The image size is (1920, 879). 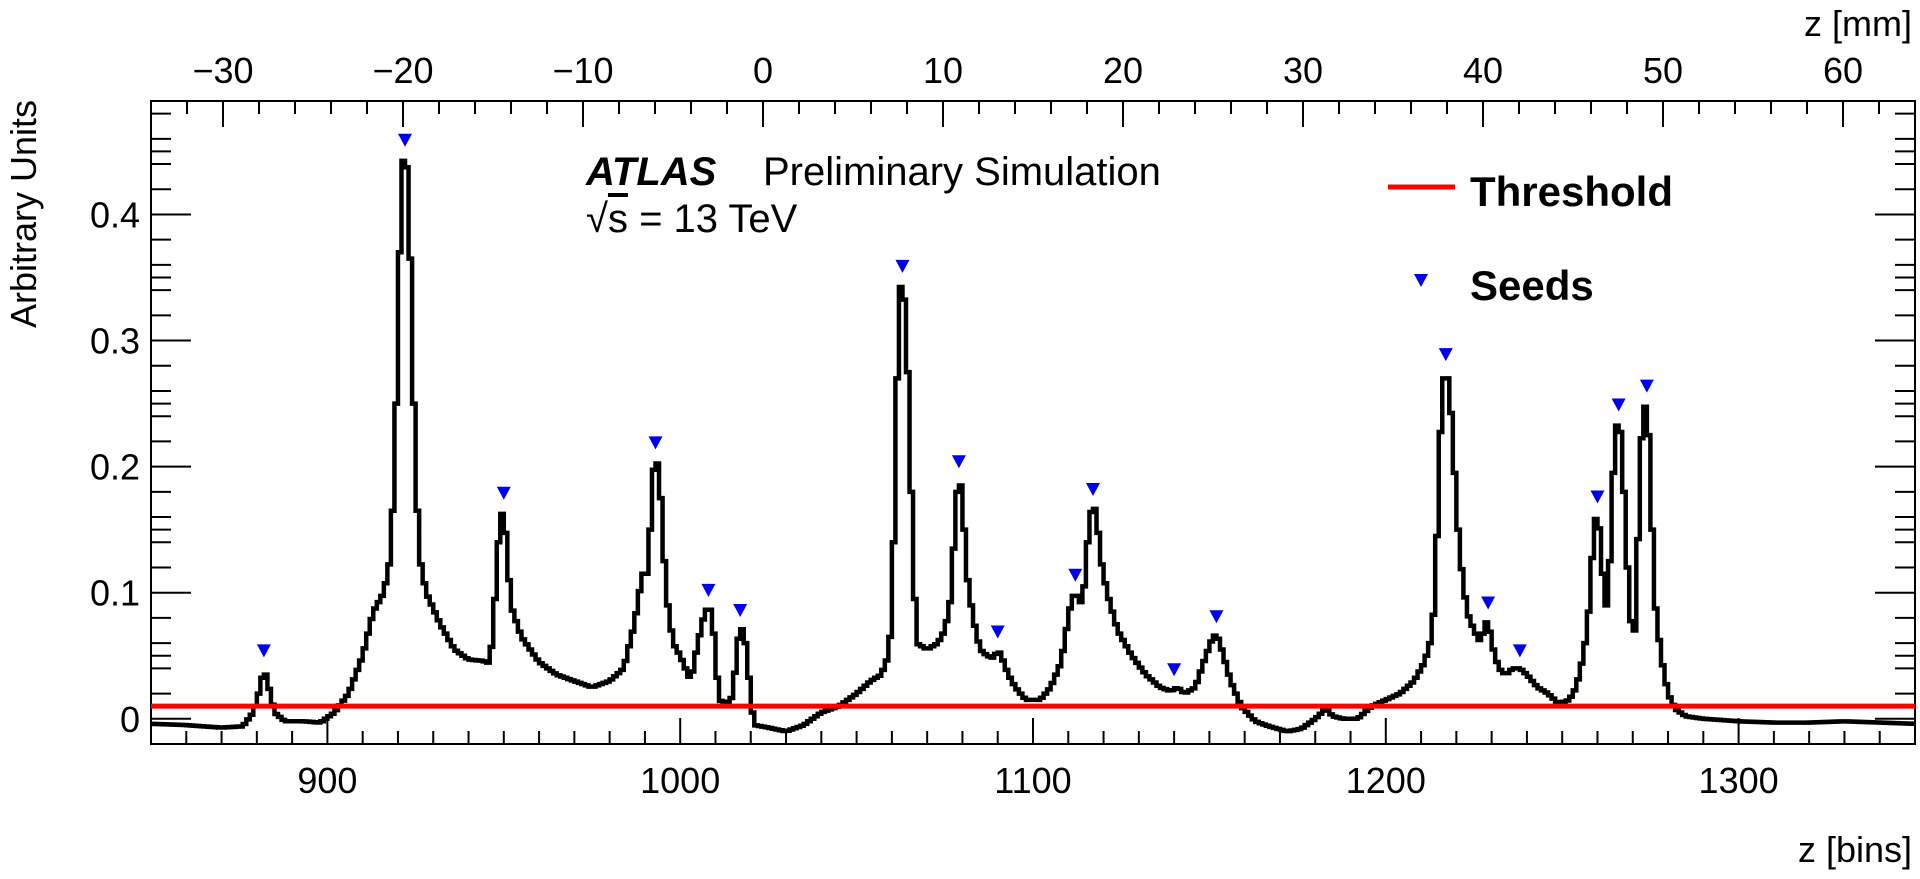 I want to click on bottom-axis-ticks: 900 1000 1100 1200 1300, so click(x=1033, y=759).